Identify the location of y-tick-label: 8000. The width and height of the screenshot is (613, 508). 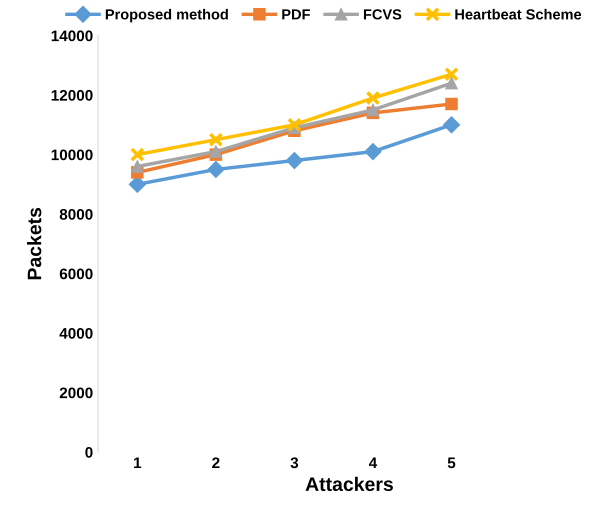
(76, 214).